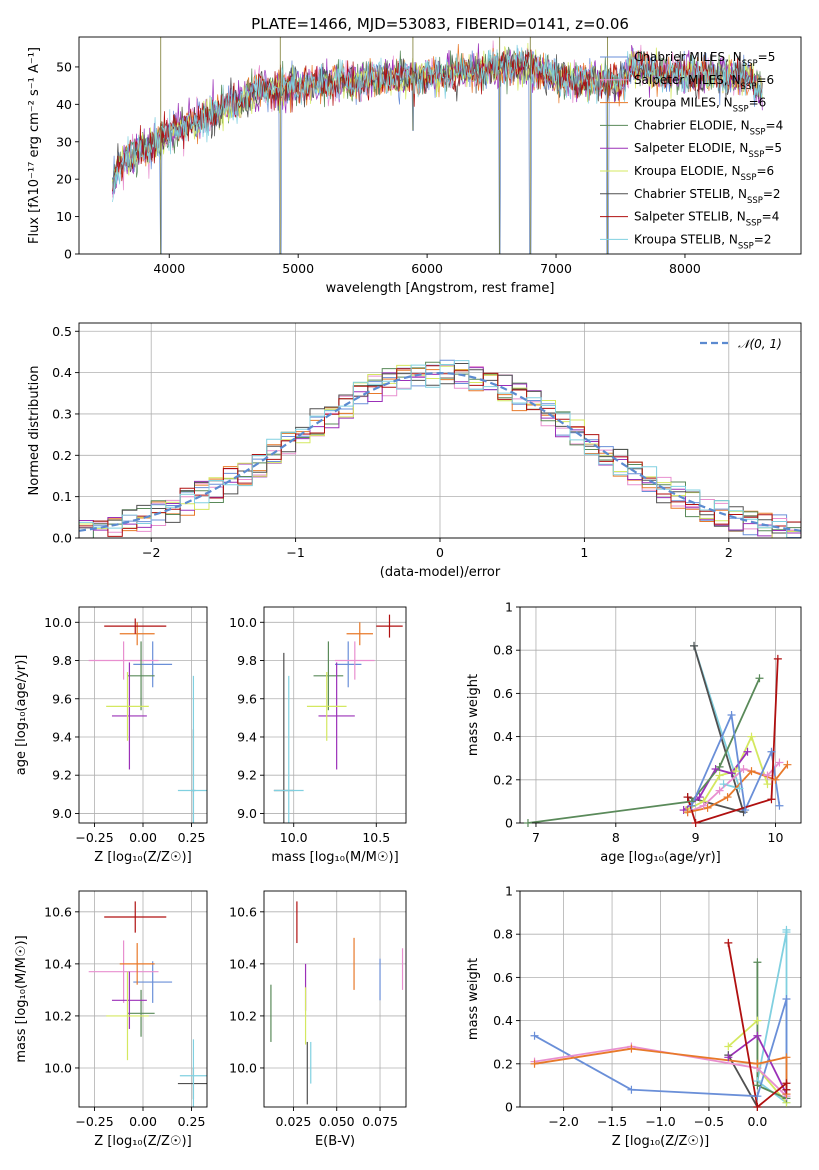  I want to click on ebv-mass-panel: 0.025 0.050 0.075 10.0 10.2 10.4 10.6 E(B-V), so click(318, 1019).